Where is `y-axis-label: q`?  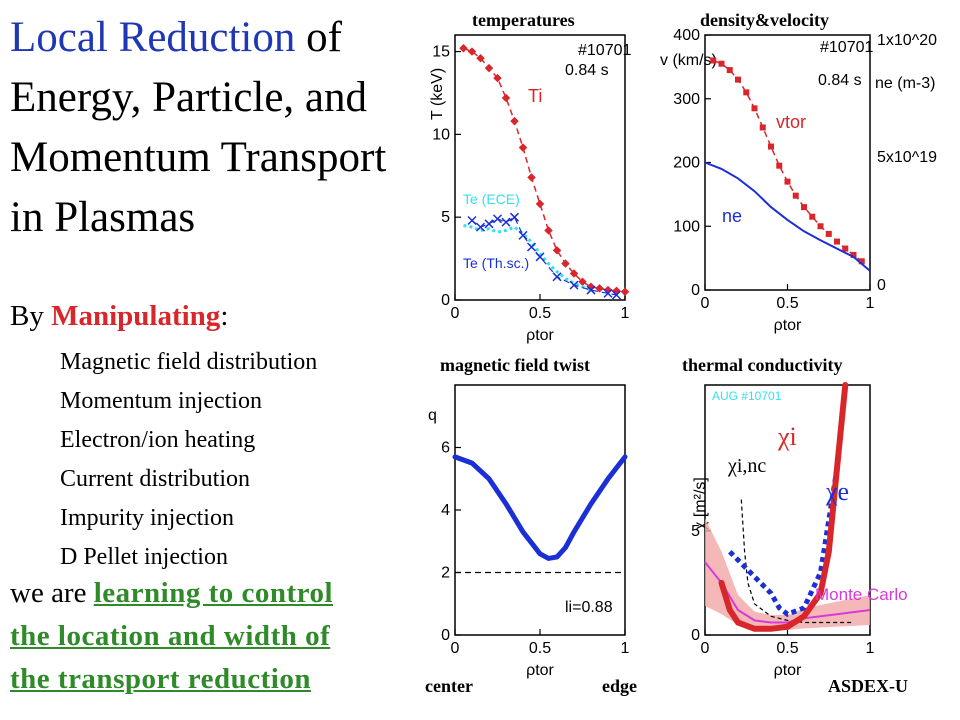 y-axis-label: q is located at coordinates (432, 415).